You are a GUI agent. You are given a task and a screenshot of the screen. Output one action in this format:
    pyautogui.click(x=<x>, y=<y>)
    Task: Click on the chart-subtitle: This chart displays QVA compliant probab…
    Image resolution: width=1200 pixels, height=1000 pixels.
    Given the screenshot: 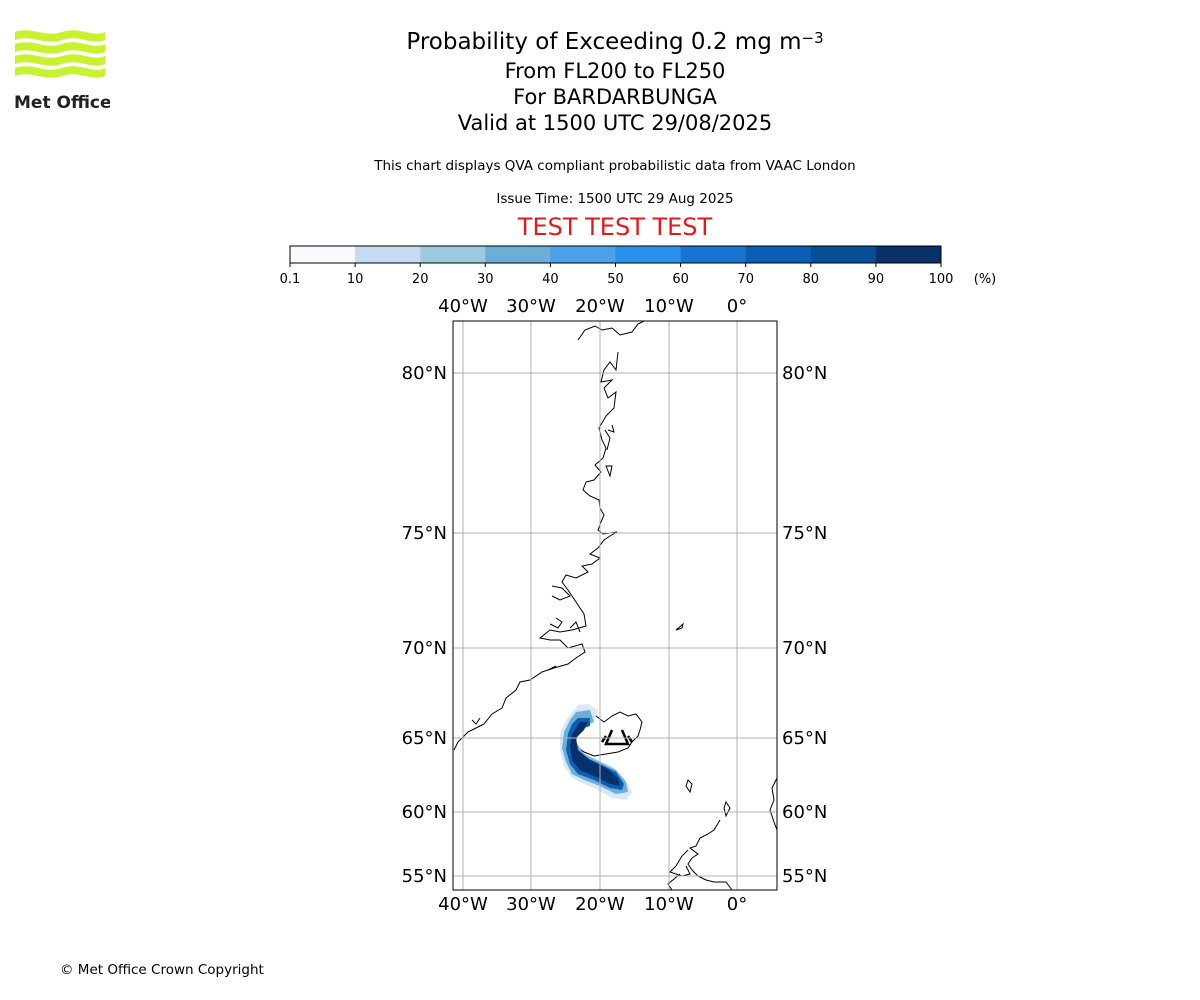 What is the action you would take?
    pyautogui.click(x=615, y=166)
    